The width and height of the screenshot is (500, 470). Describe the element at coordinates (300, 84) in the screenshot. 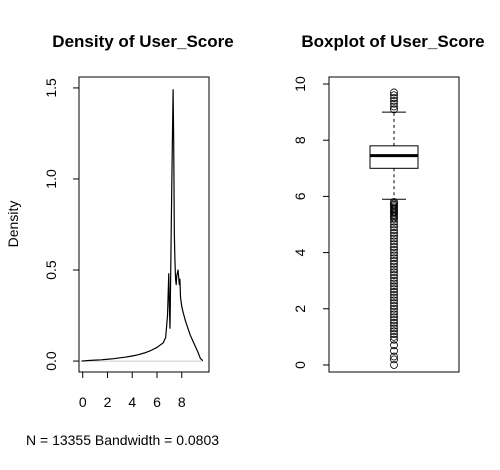

I see `boxplot-y-tick-label: 10` at that location.